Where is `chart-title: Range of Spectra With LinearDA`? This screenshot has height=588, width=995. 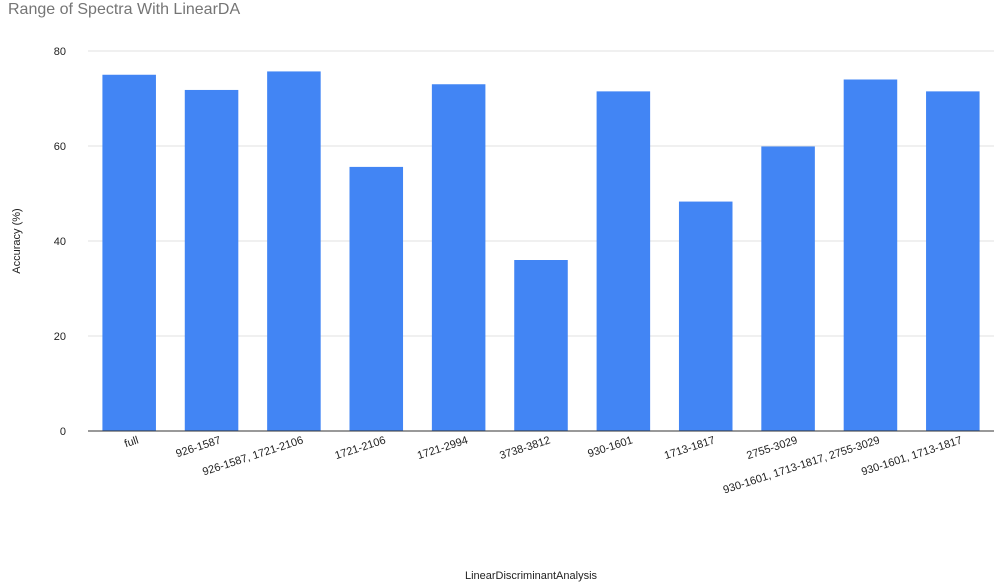
chart-title: Range of Spectra With LinearDA is located at coordinates (124, 9).